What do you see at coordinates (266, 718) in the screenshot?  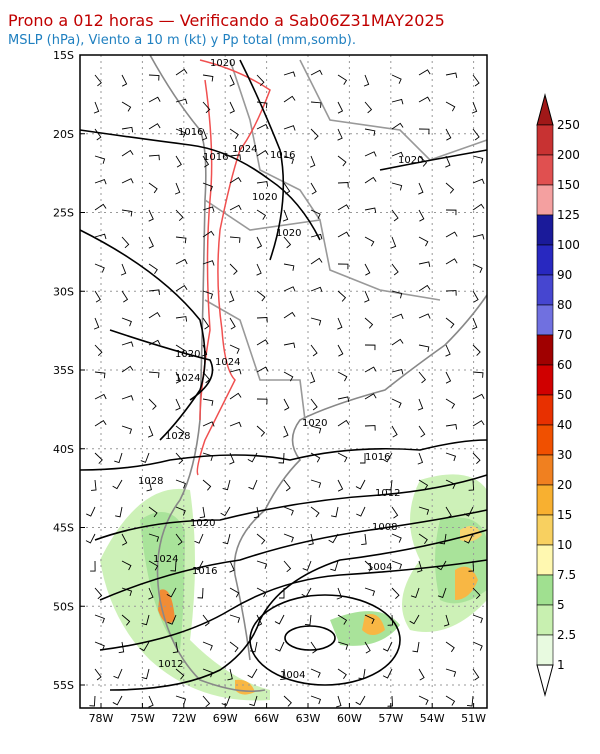 I see `lon-label: 66W` at bounding box center [266, 718].